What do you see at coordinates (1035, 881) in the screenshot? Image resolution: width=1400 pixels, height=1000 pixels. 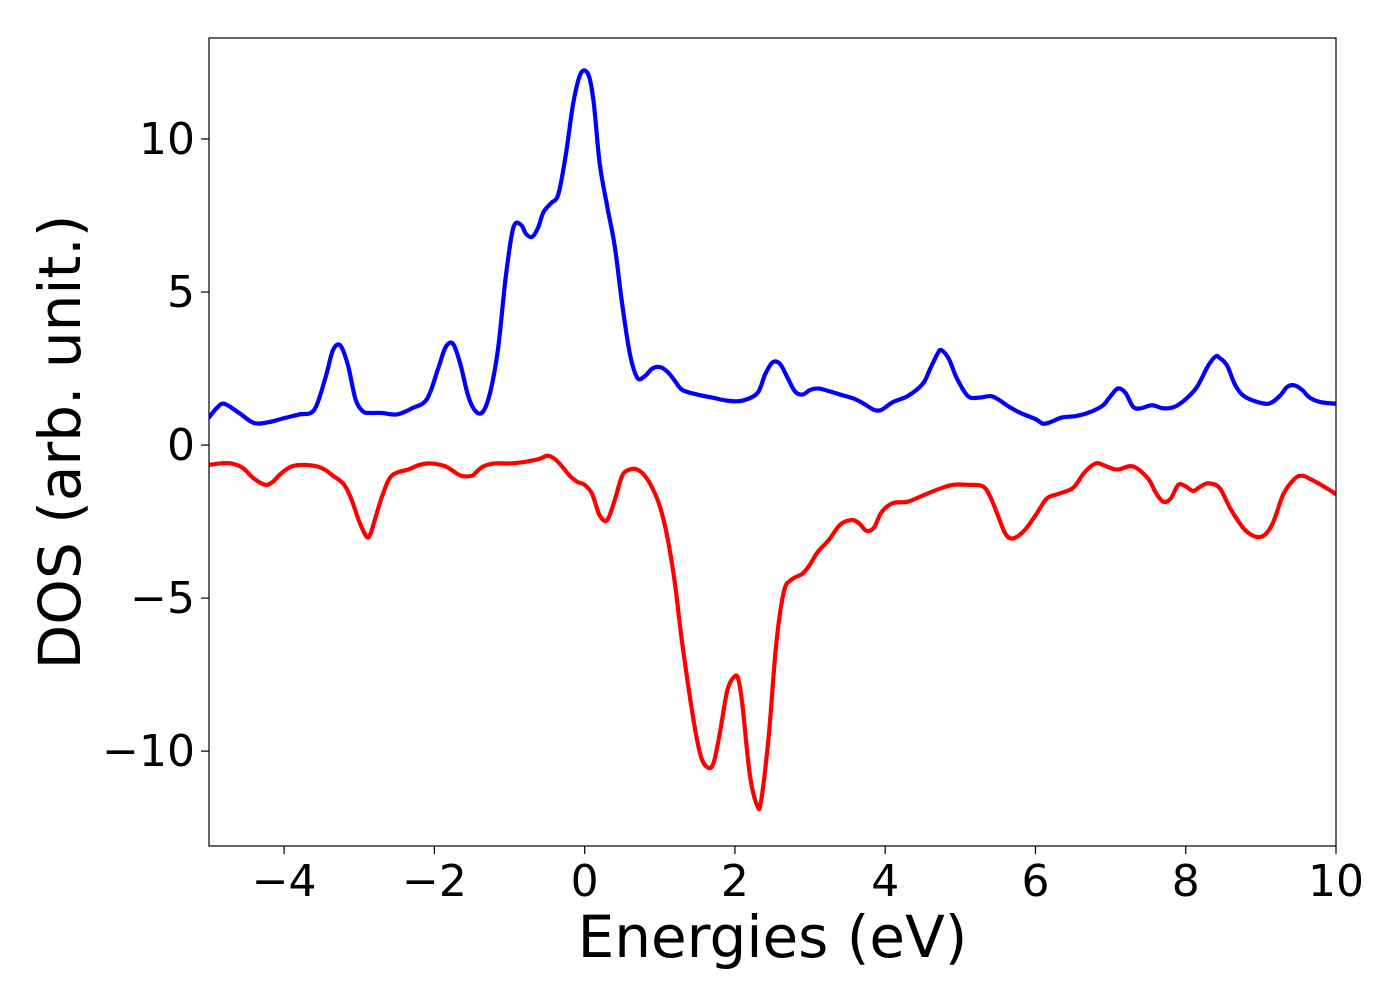 I see `x-tick-label: 6` at bounding box center [1035, 881].